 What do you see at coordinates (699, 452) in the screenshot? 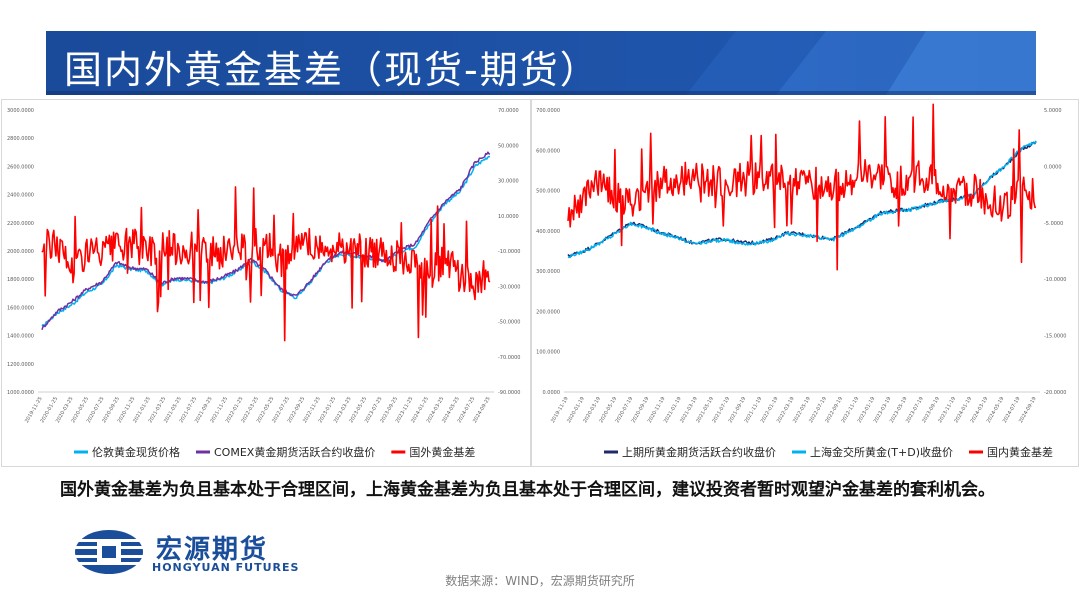
I see `legend-label: 上期所黄金期货活跃合约收盘价` at bounding box center [699, 452].